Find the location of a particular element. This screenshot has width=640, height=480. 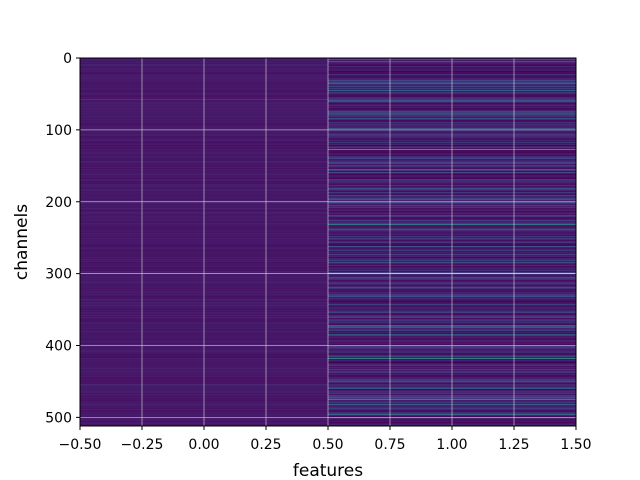

x-tick-label: −0.50 is located at coordinates (80, 445).